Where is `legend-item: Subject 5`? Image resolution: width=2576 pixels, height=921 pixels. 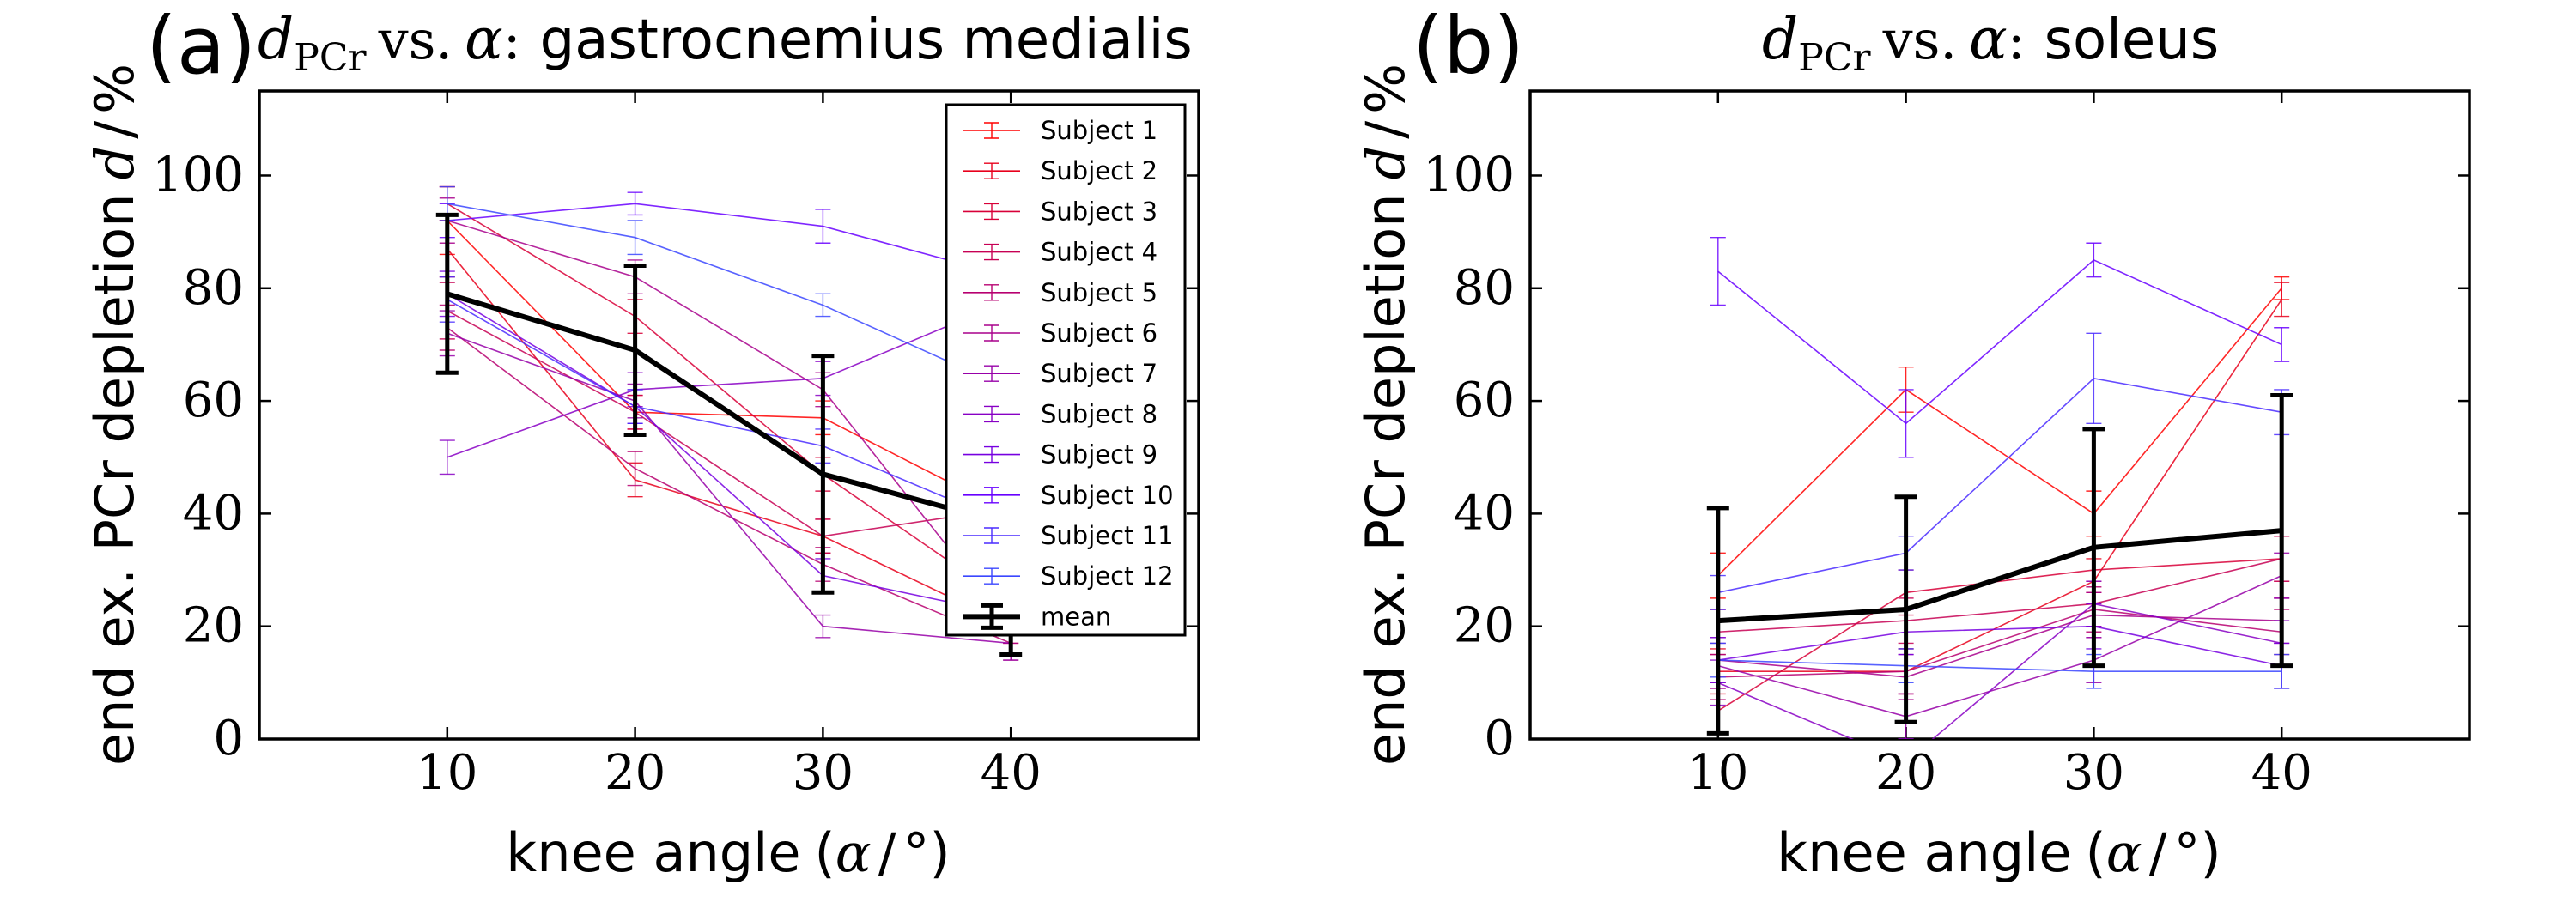
legend-item: Subject 5 is located at coordinates (1060, 292).